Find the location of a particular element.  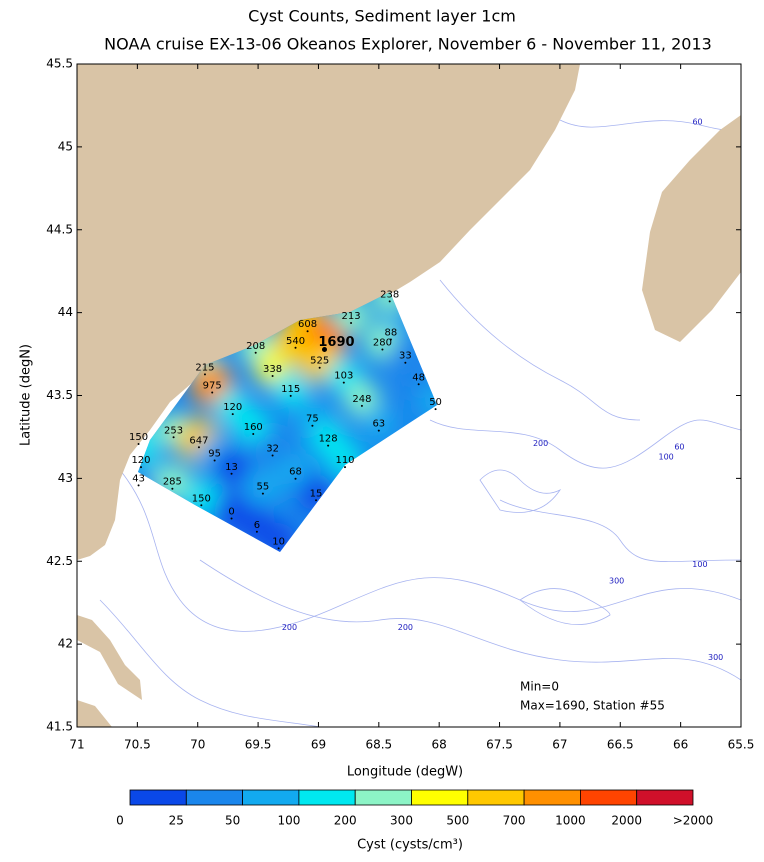

station-label: 13 is located at coordinates (231, 467).